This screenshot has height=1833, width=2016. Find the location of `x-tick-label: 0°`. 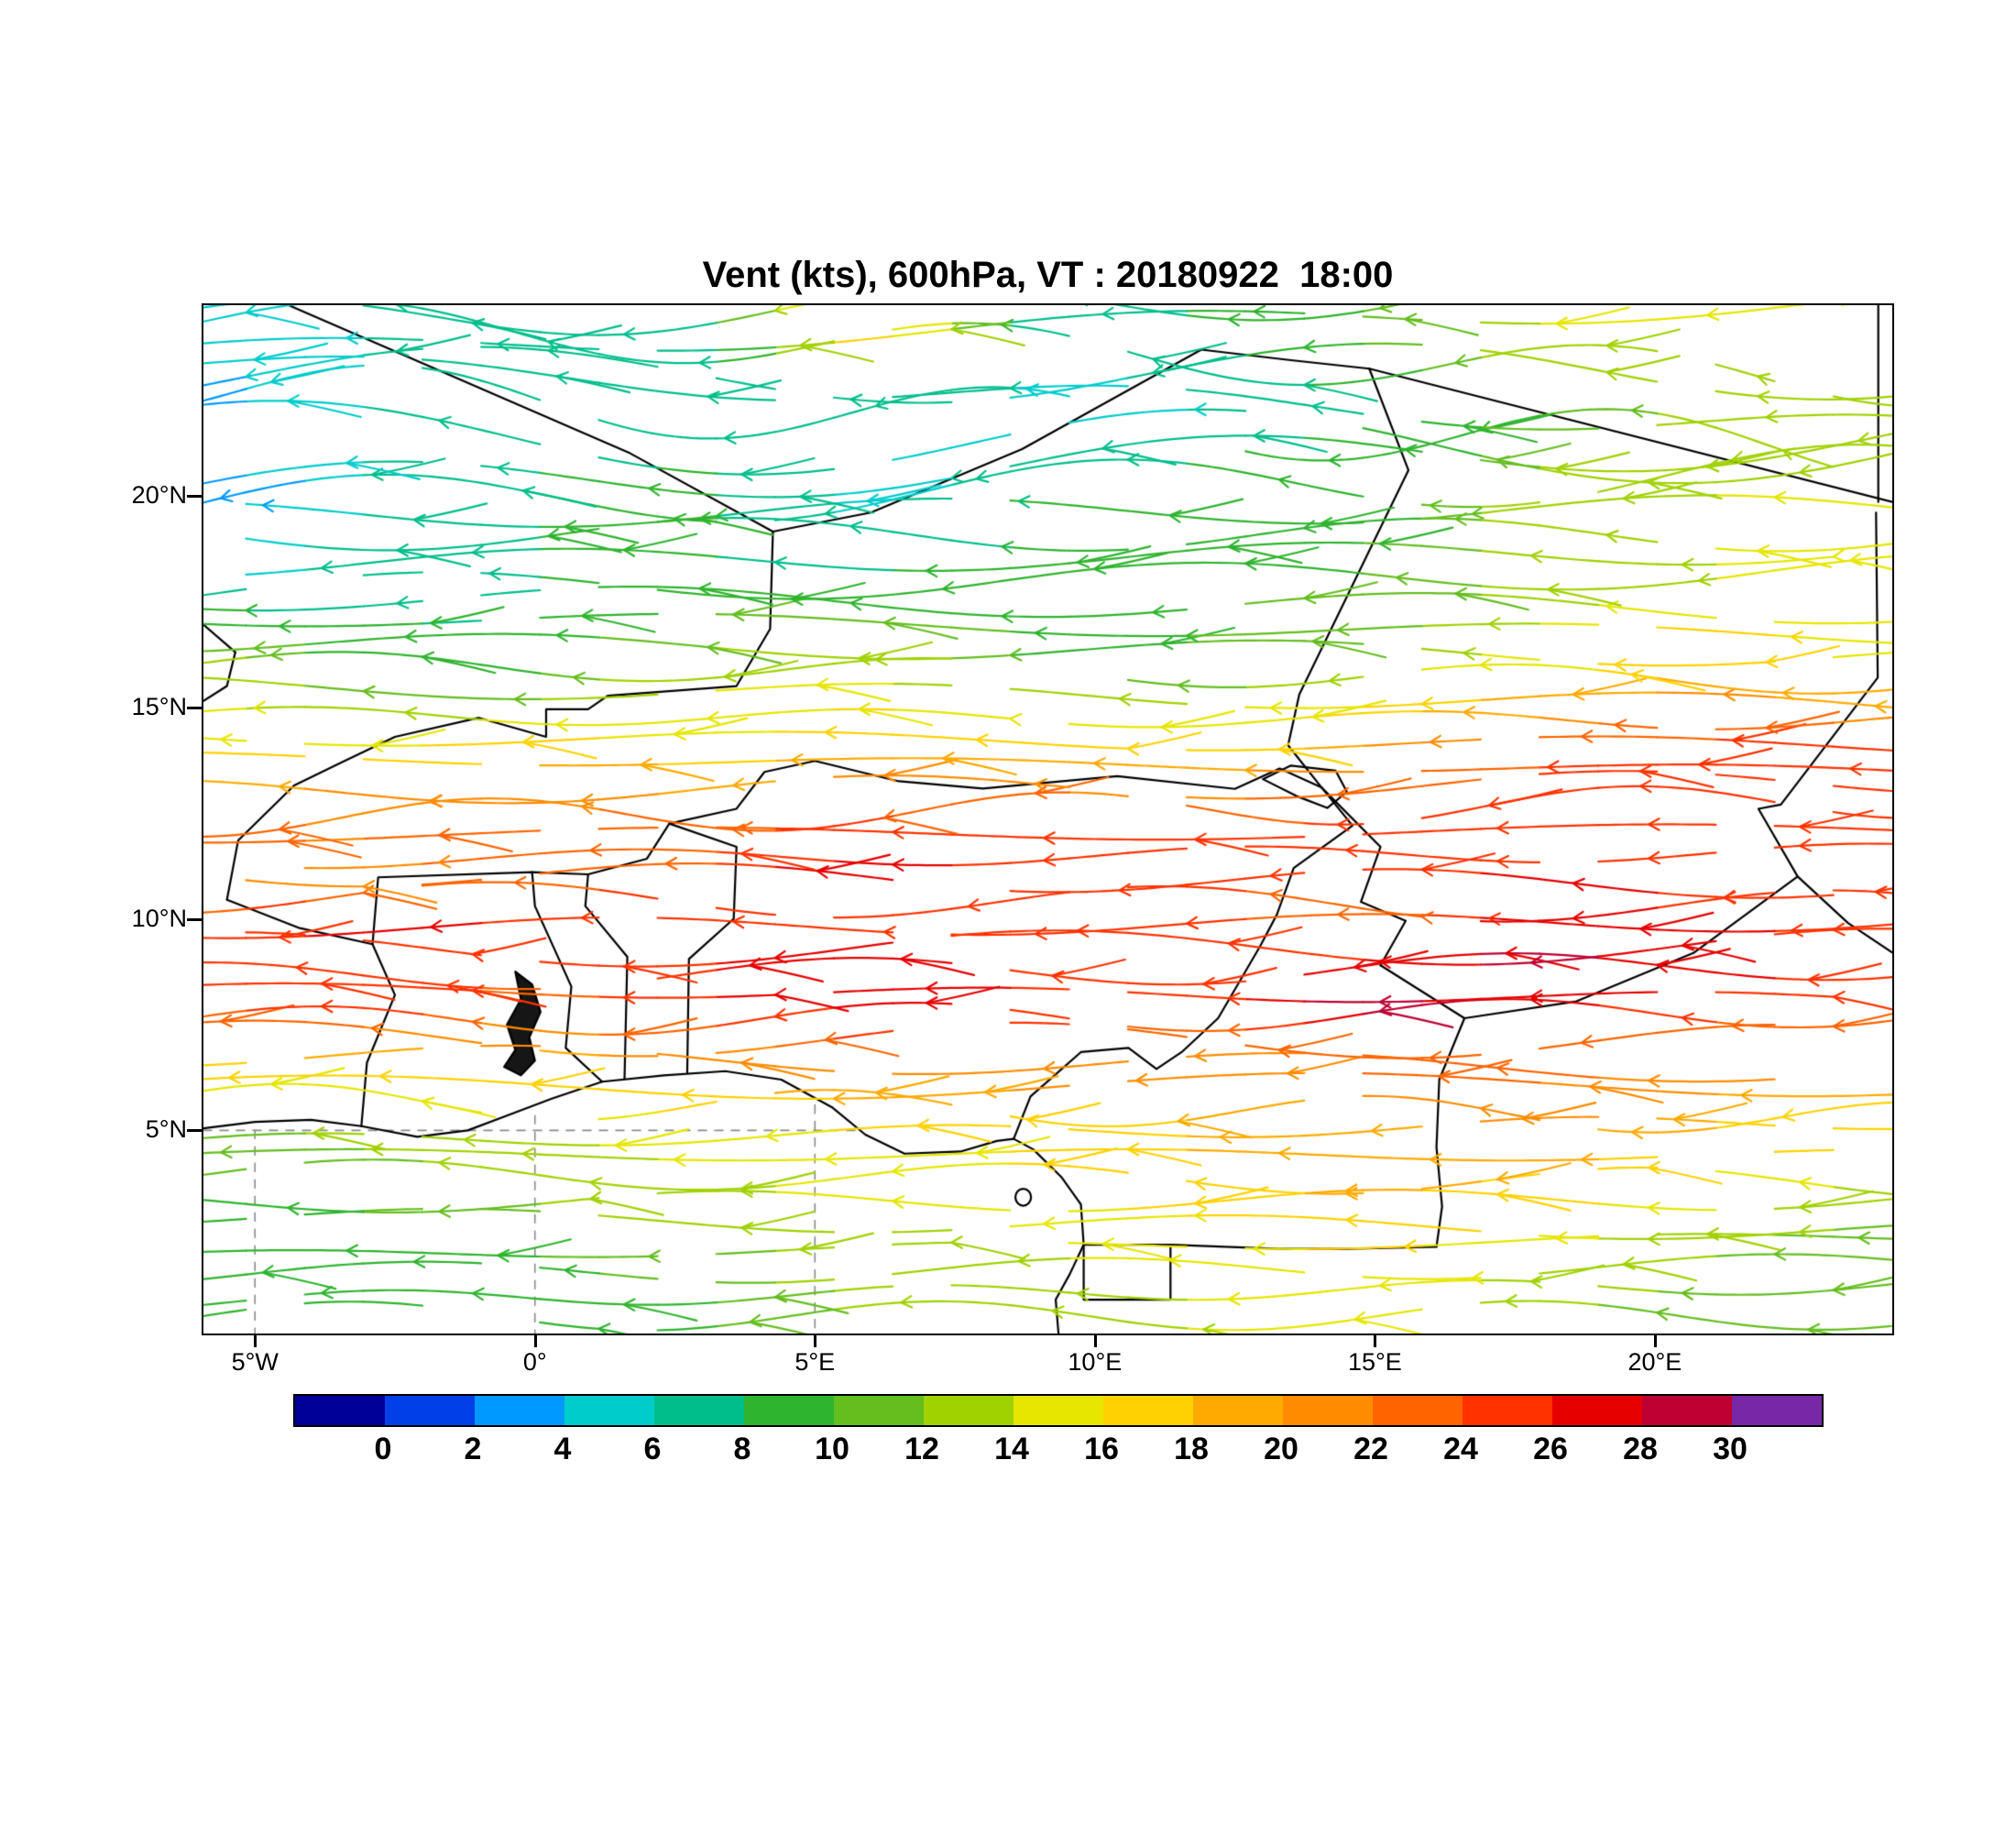

x-tick-label: 0° is located at coordinates (534, 1362).